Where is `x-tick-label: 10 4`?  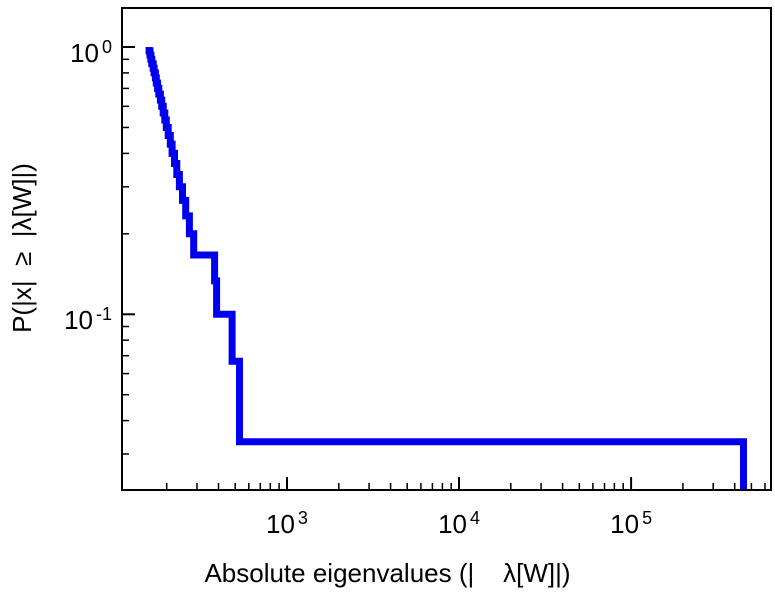 x-tick-label: 10 4 is located at coordinates (459, 521).